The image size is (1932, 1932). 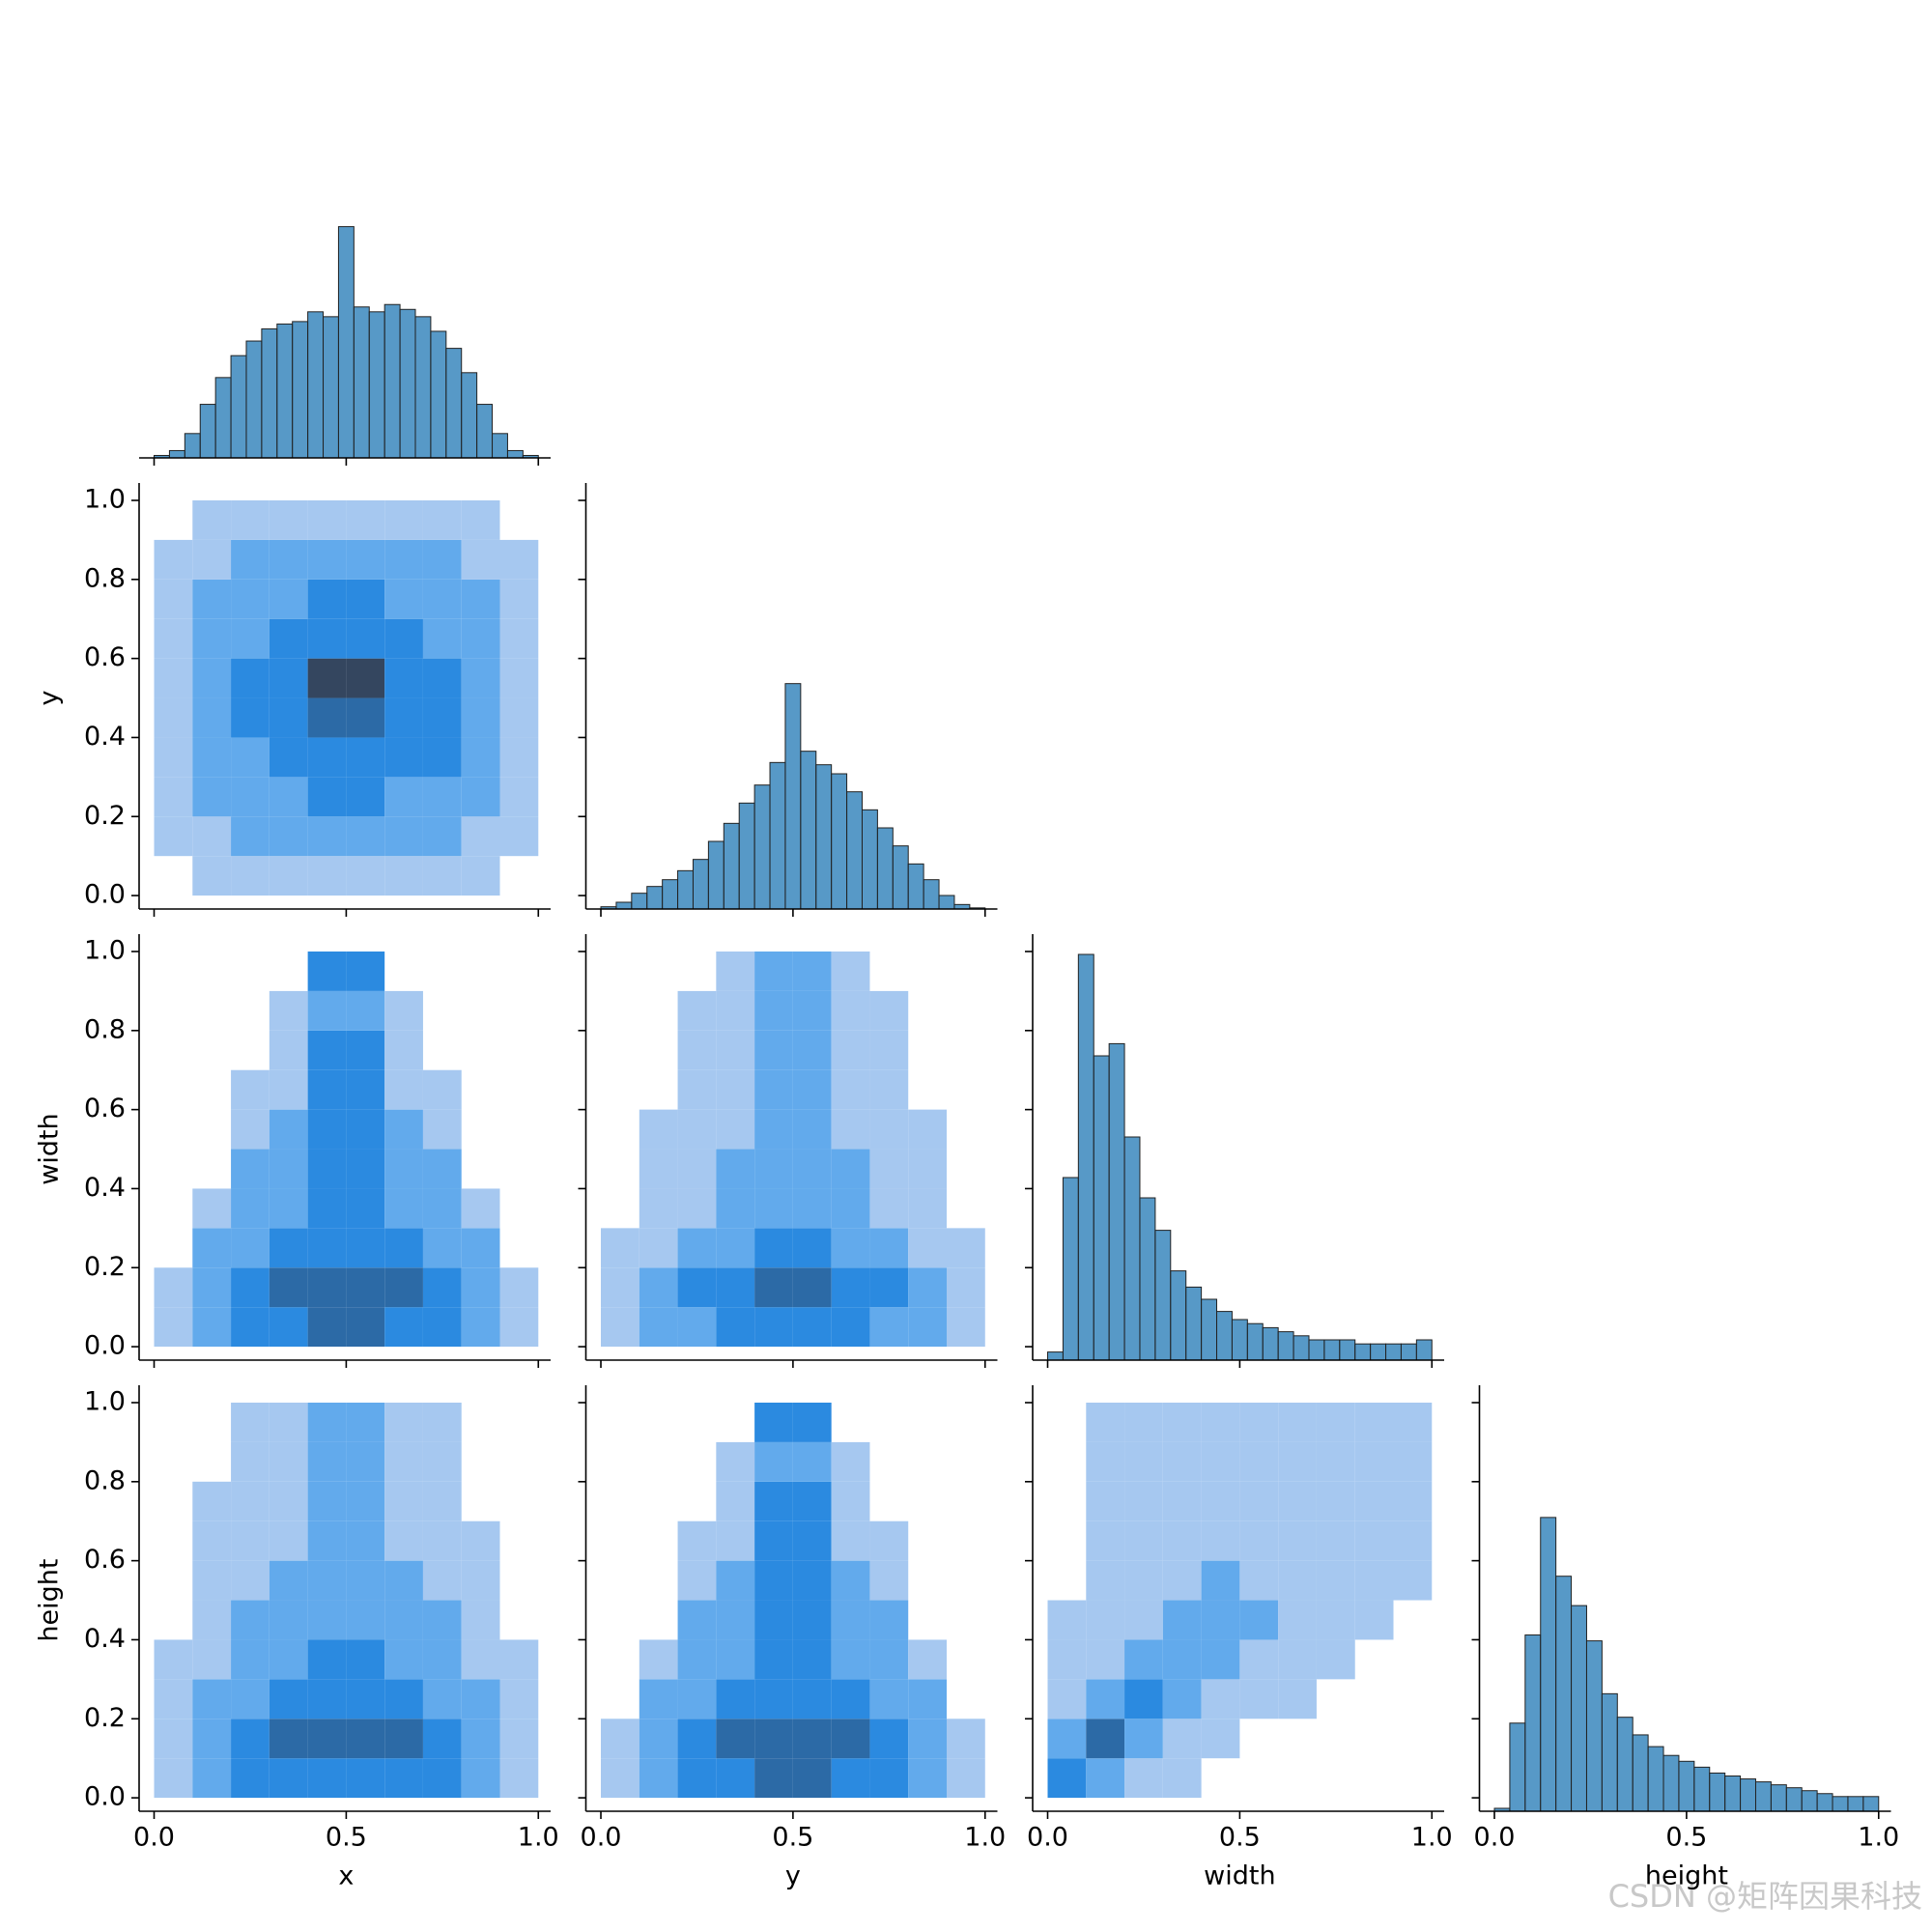 I want to click on watermark: CSDN @矩阵因果科技, so click(x=1765, y=1896).